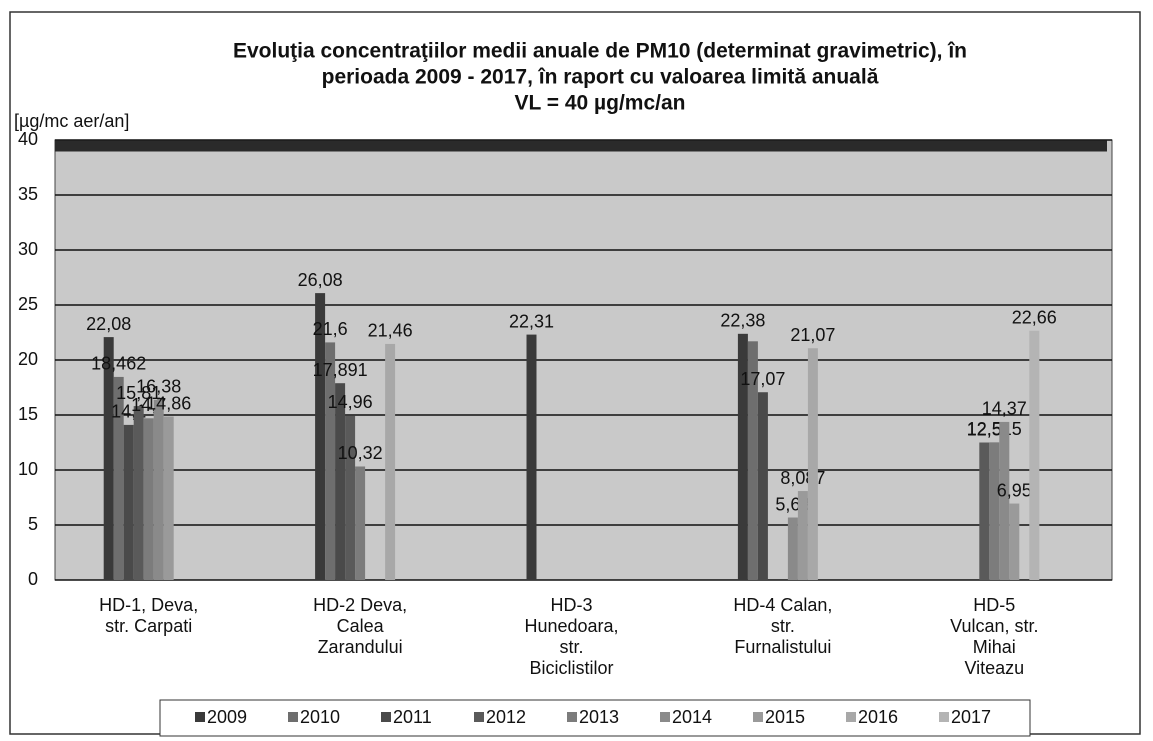  I want to click on y-tick-label: 5, so click(33, 524).